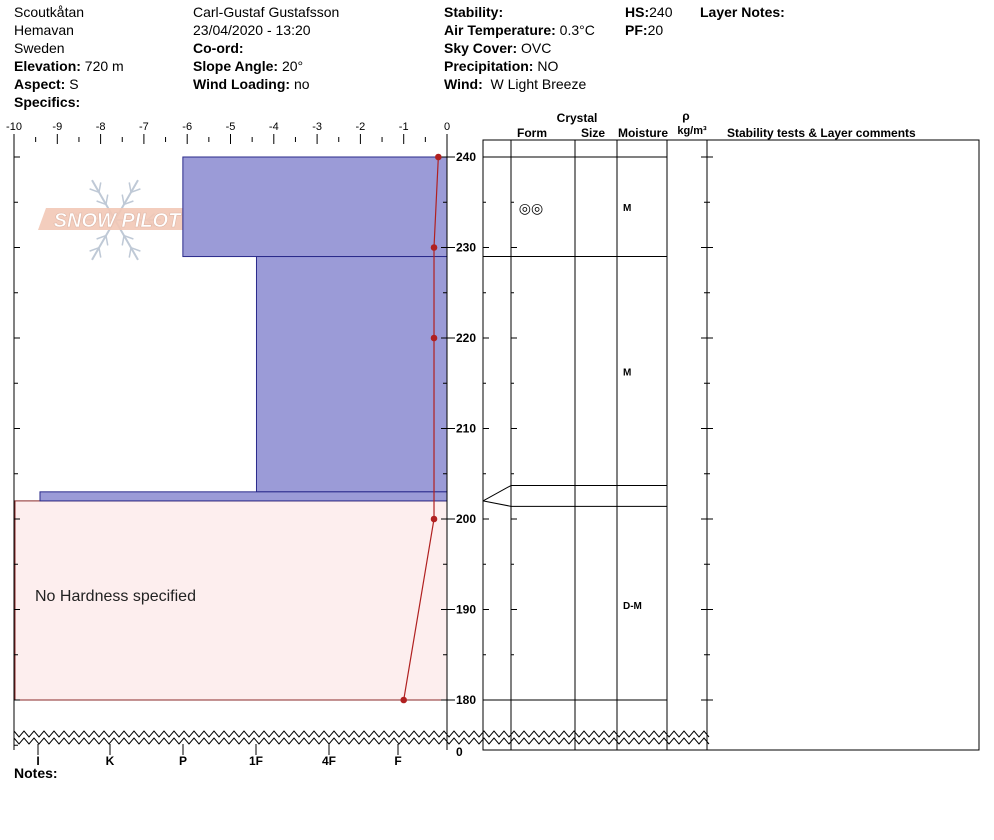  Describe the element at coordinates (361, 127) in the screenshot. I see `temp-tick-label: -2` at that location.